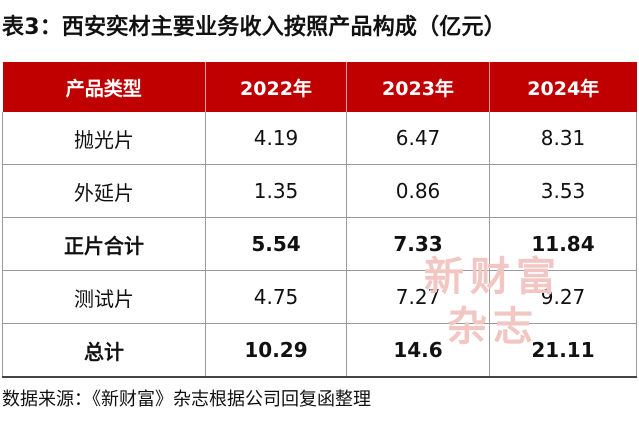 The image size is (639, 425). What do you see at coordinates (563, 138) in the screenshot?
I see `cell-value: 8.31` at bounding box center [563, 138].